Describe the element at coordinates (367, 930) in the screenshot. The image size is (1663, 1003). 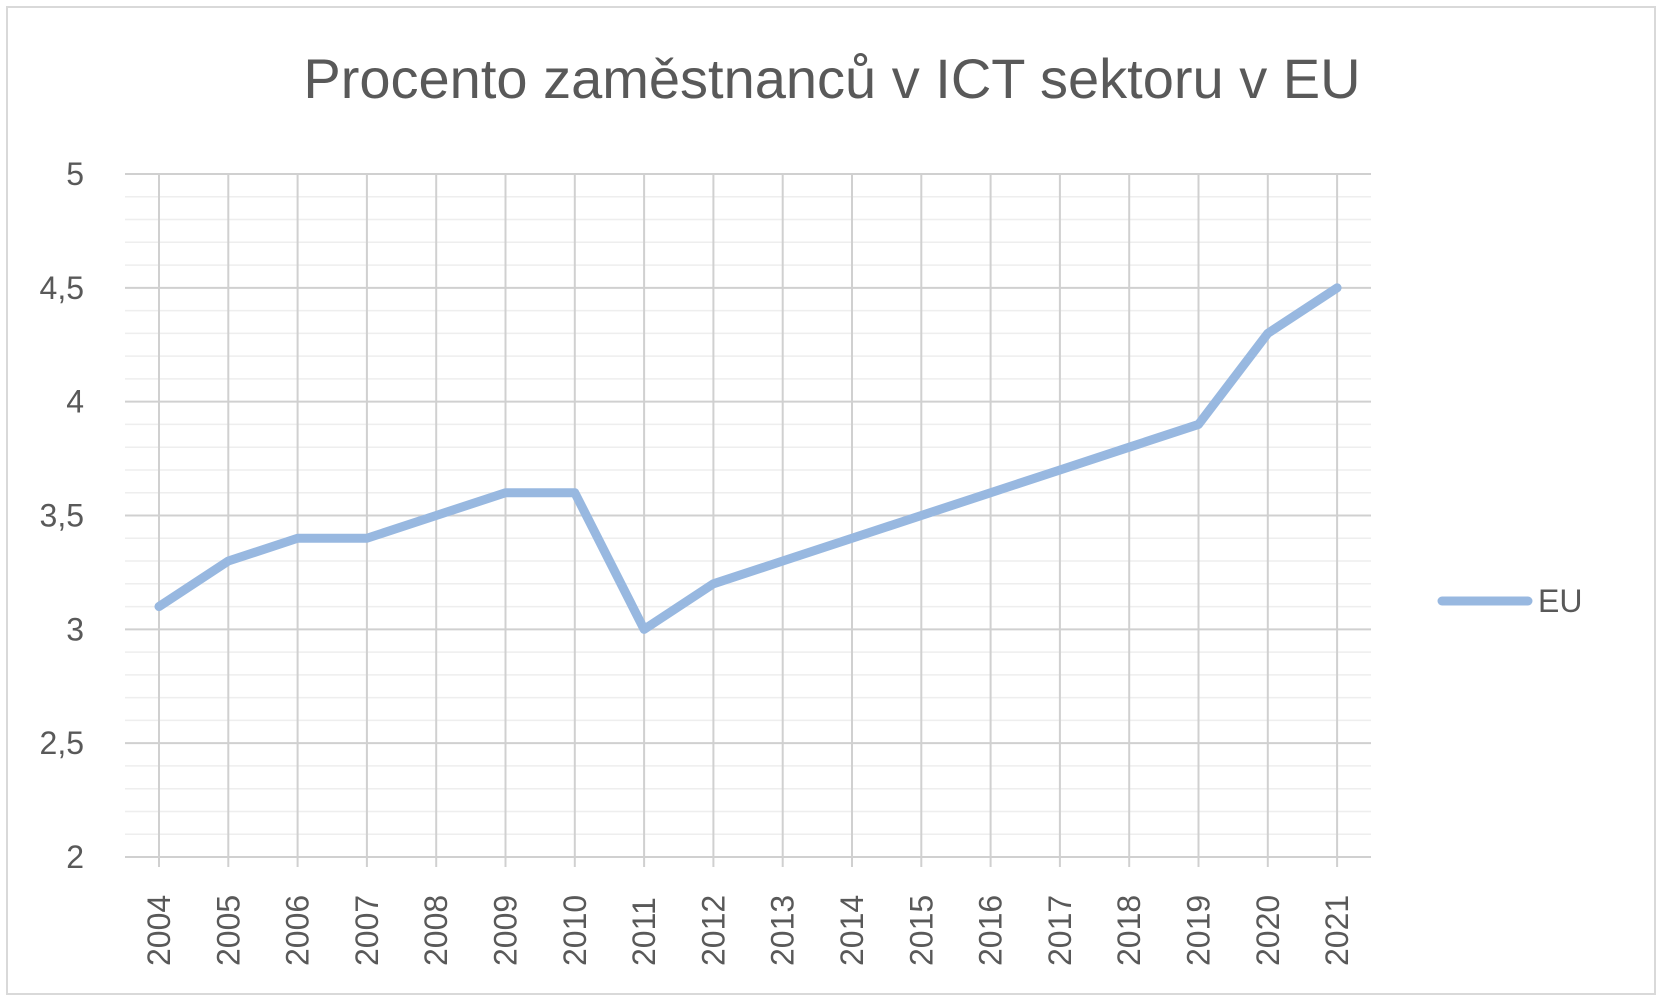
I see `x-tick-label: 2007` at that location.